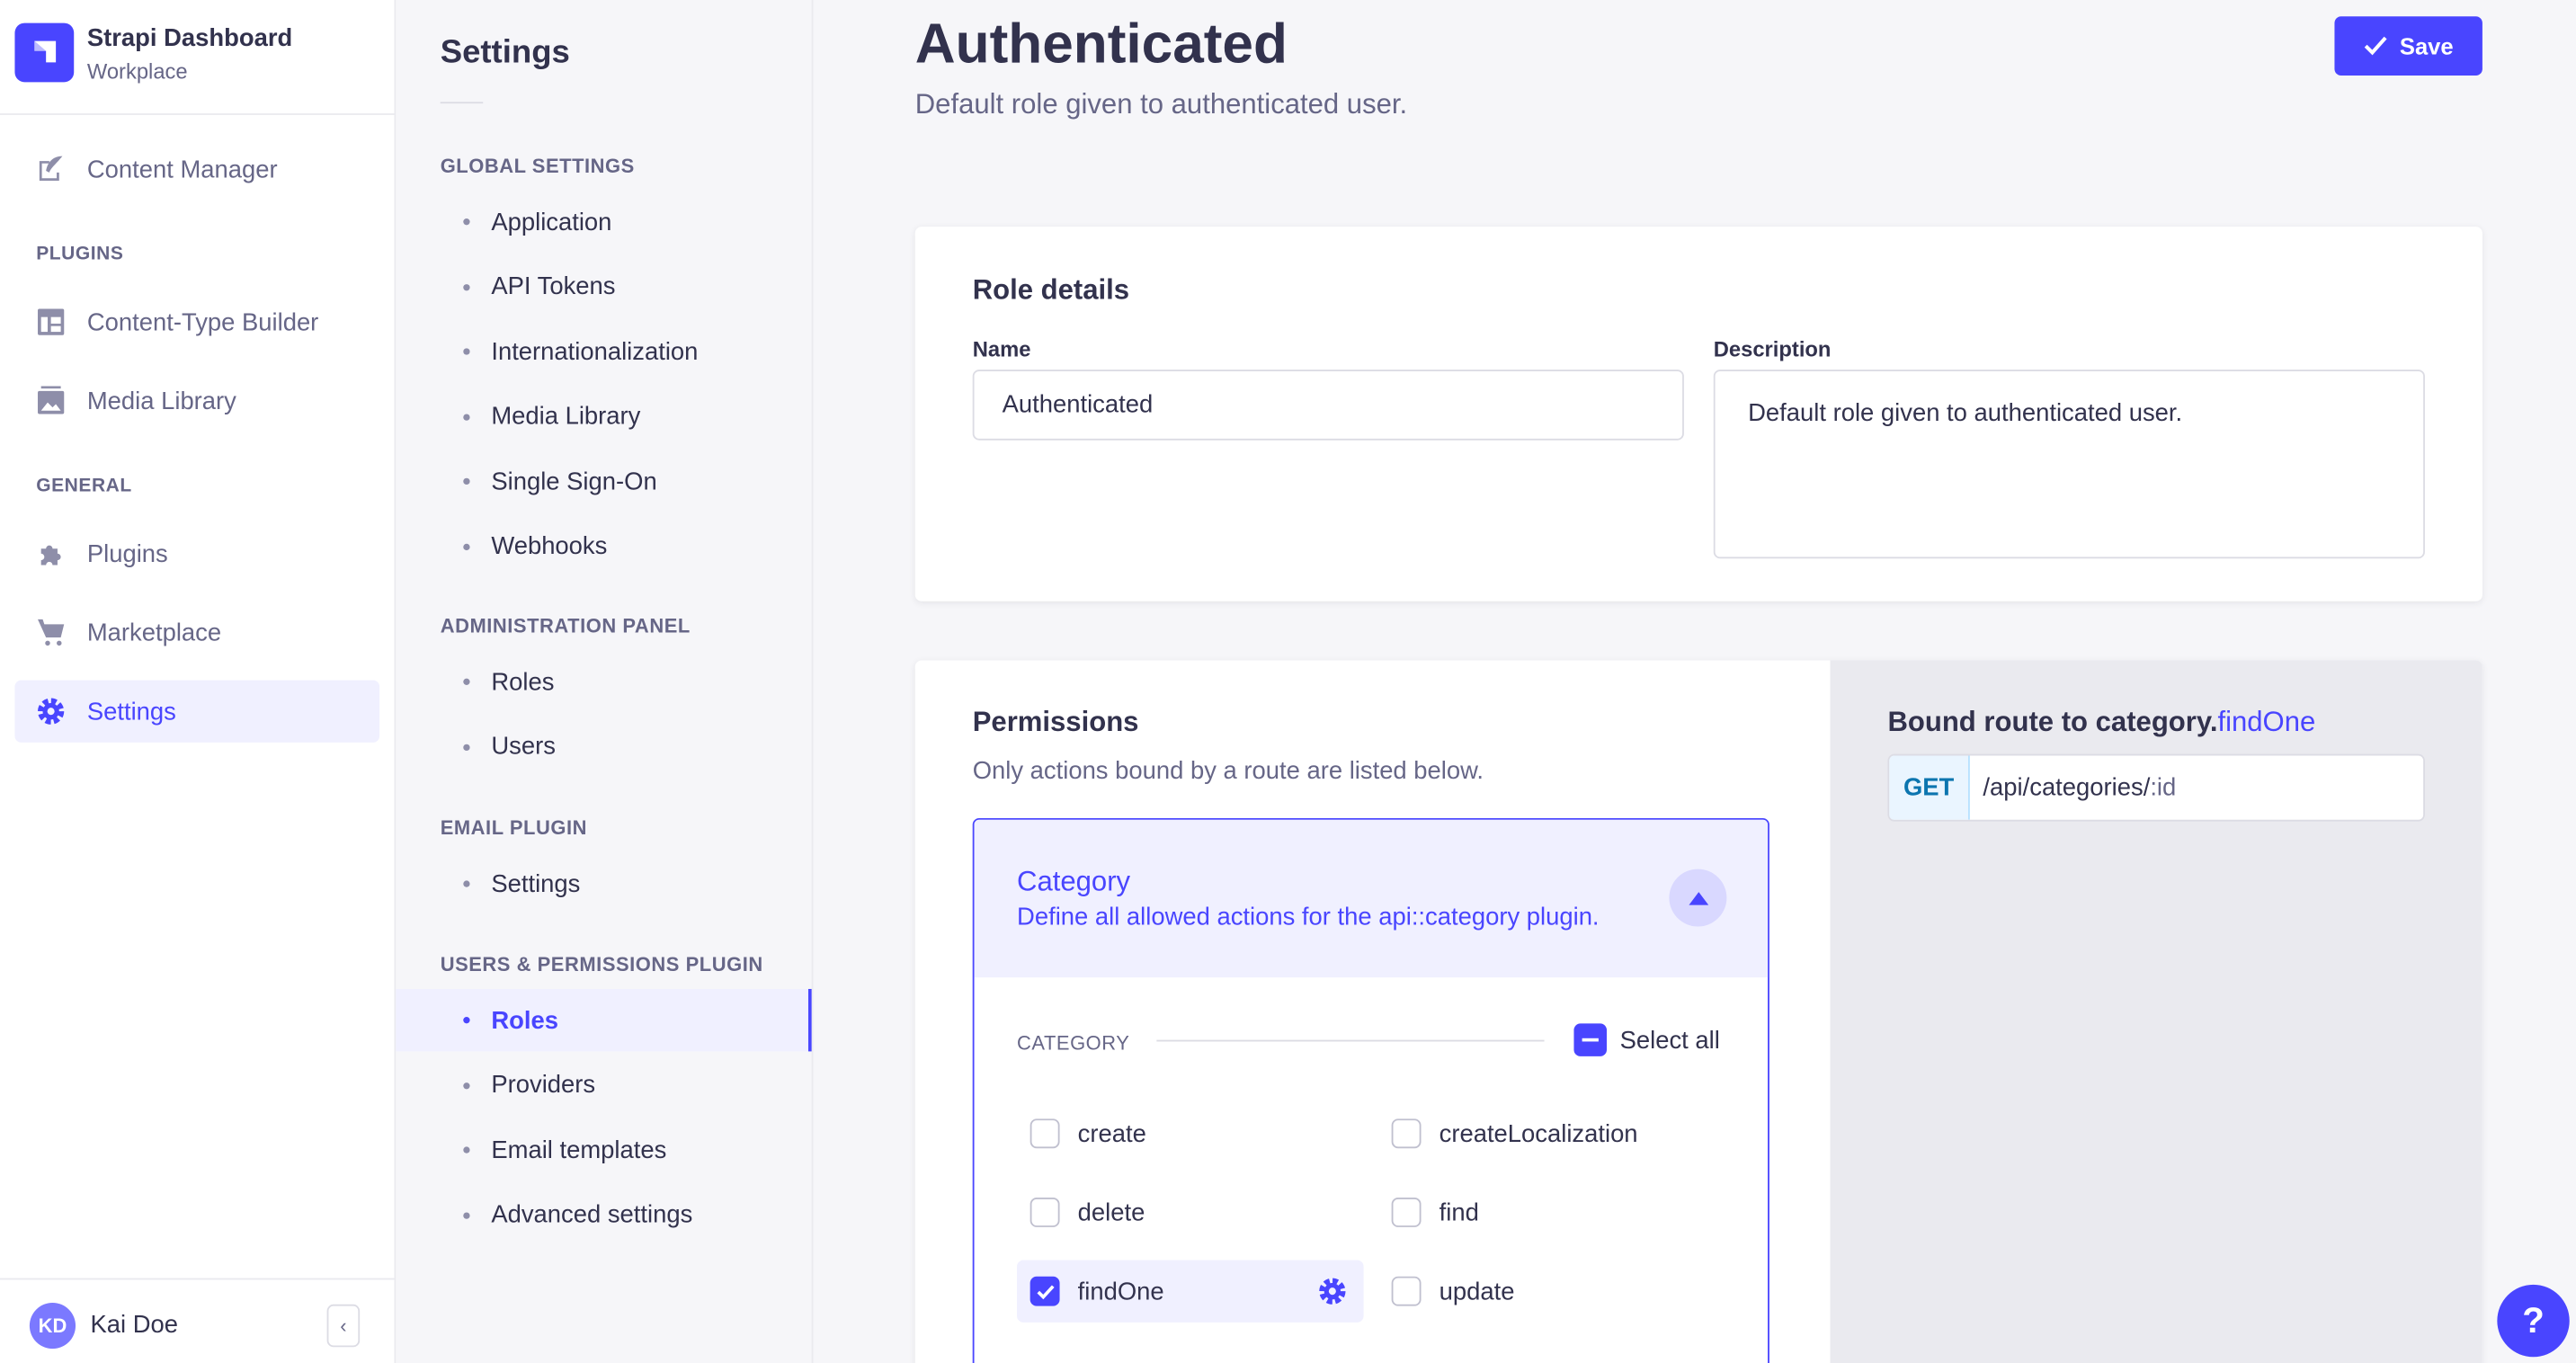  What do you see at coordinates (514, 828) in the screenshot?
I see `settings-section-label: EMAIL PLUGIN` at bounding box center [514, 828].